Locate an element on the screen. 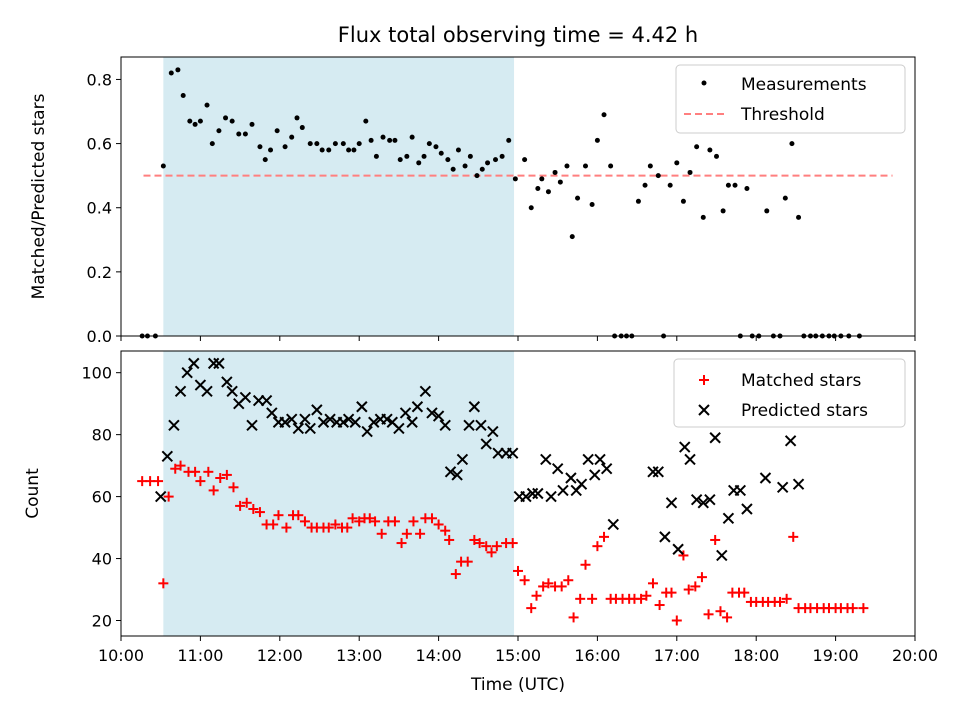 The width and height of the screenshot is (960, 720). legend-plus-glyph is located at coordinates (704, 380).